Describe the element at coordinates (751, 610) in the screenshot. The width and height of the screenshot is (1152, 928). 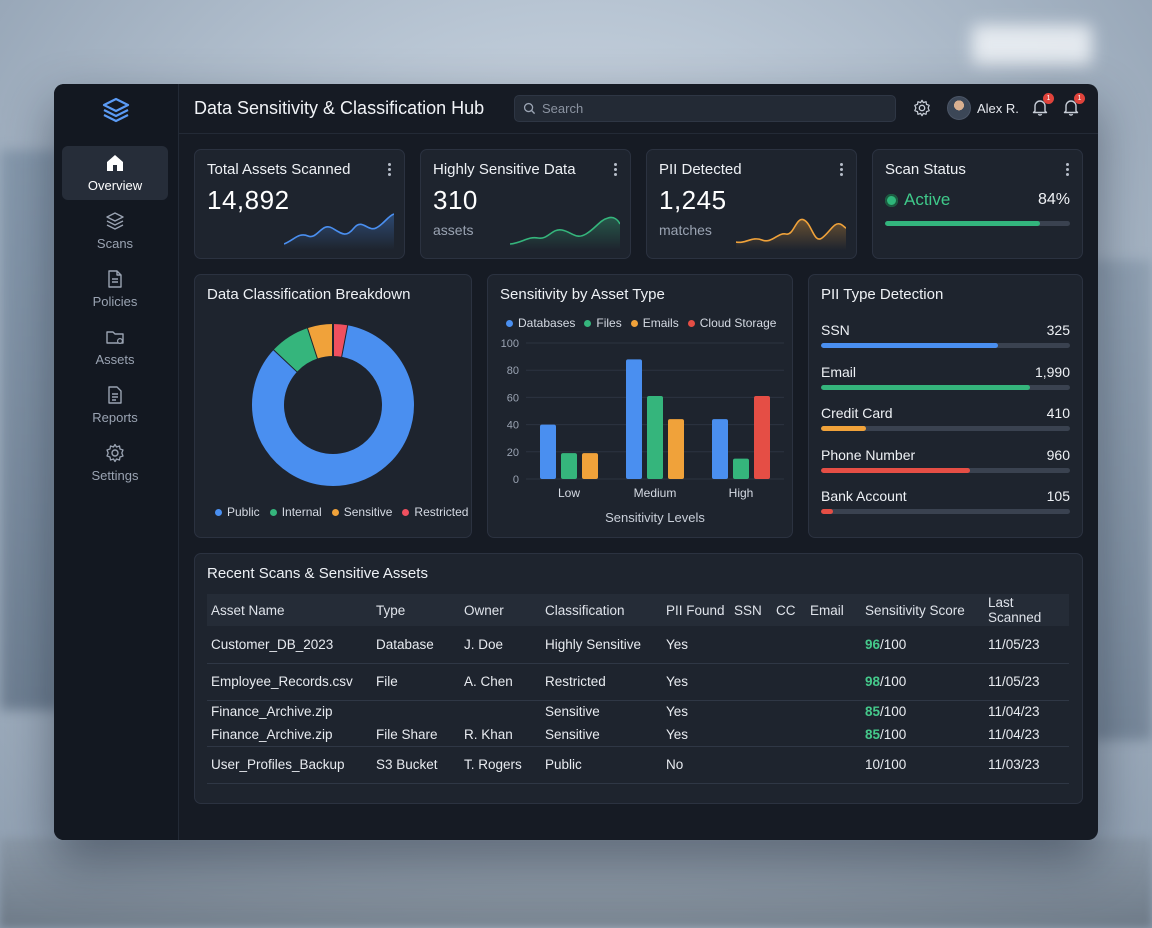
I see `column-header: SSN` at that location.